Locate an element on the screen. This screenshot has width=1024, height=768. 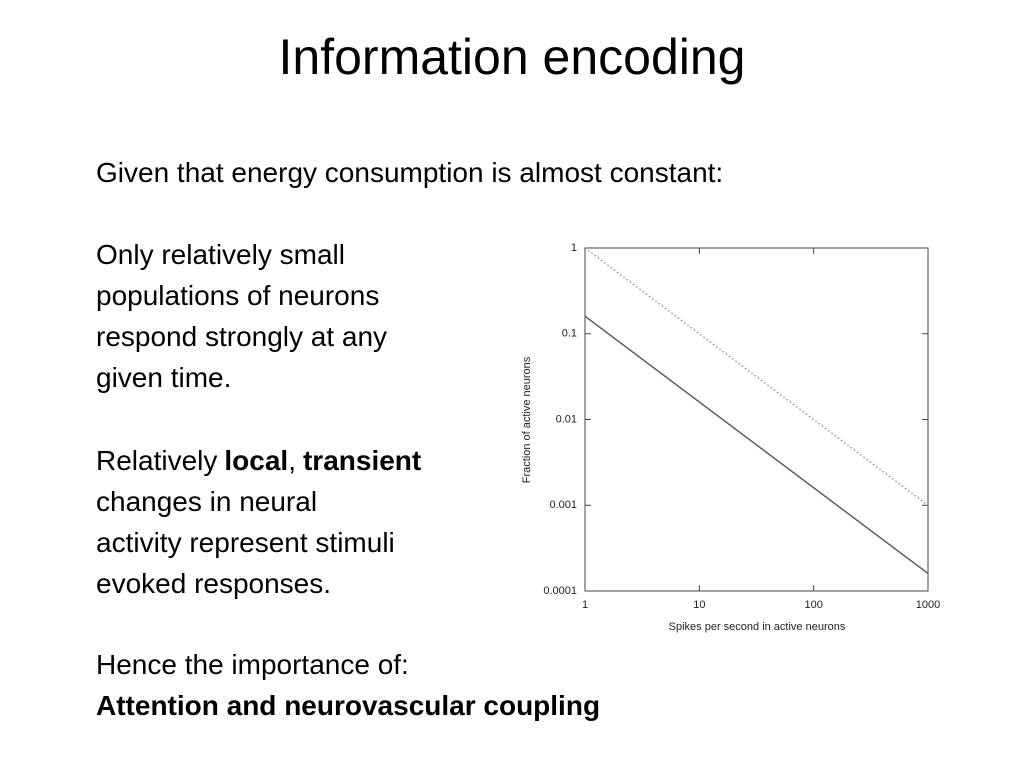
y-tick-label: 0.1 is located at coordinates (569, 334).